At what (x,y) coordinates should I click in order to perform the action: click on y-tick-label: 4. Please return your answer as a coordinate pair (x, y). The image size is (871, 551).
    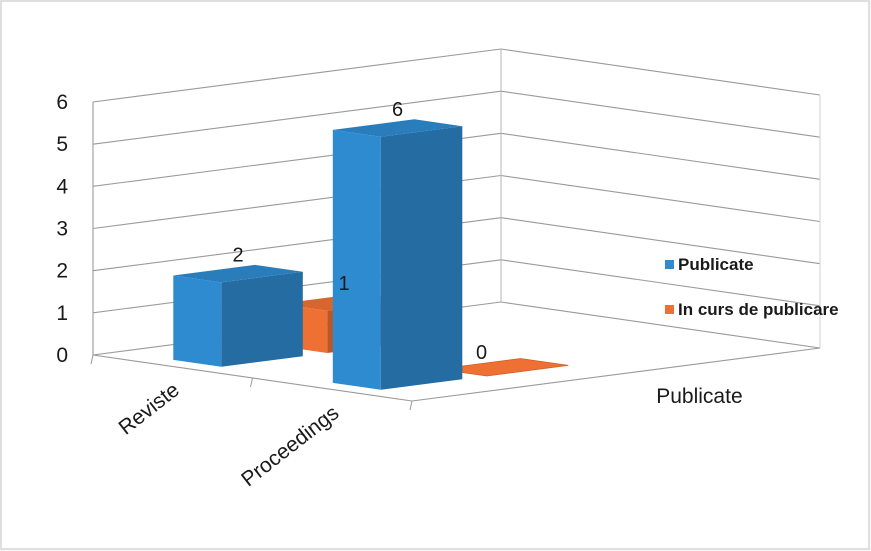
    Looking at the image, I should click on (62, 186).